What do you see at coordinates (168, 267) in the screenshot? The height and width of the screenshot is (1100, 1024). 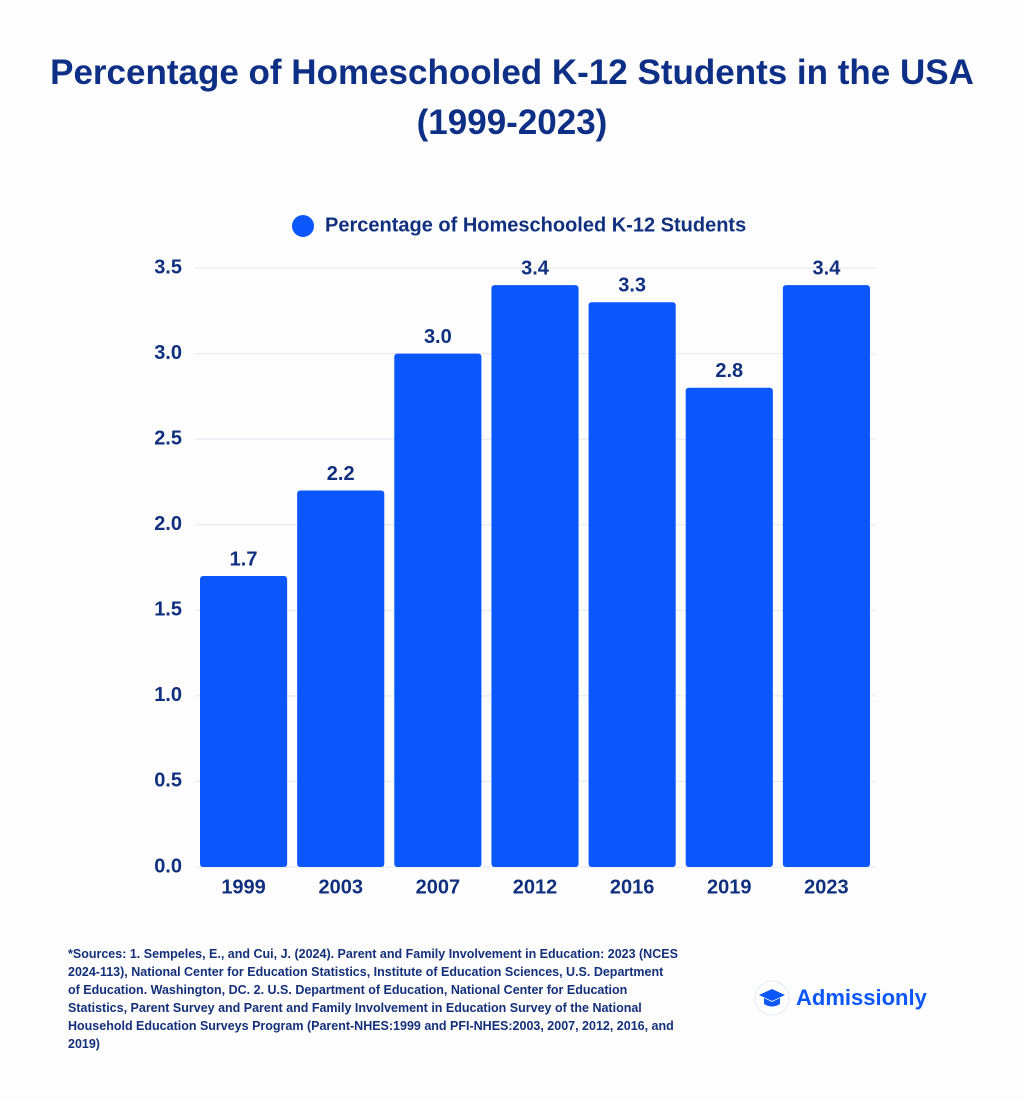 I see `y-tick-label: 3.5` at bounding box center [168, 267].